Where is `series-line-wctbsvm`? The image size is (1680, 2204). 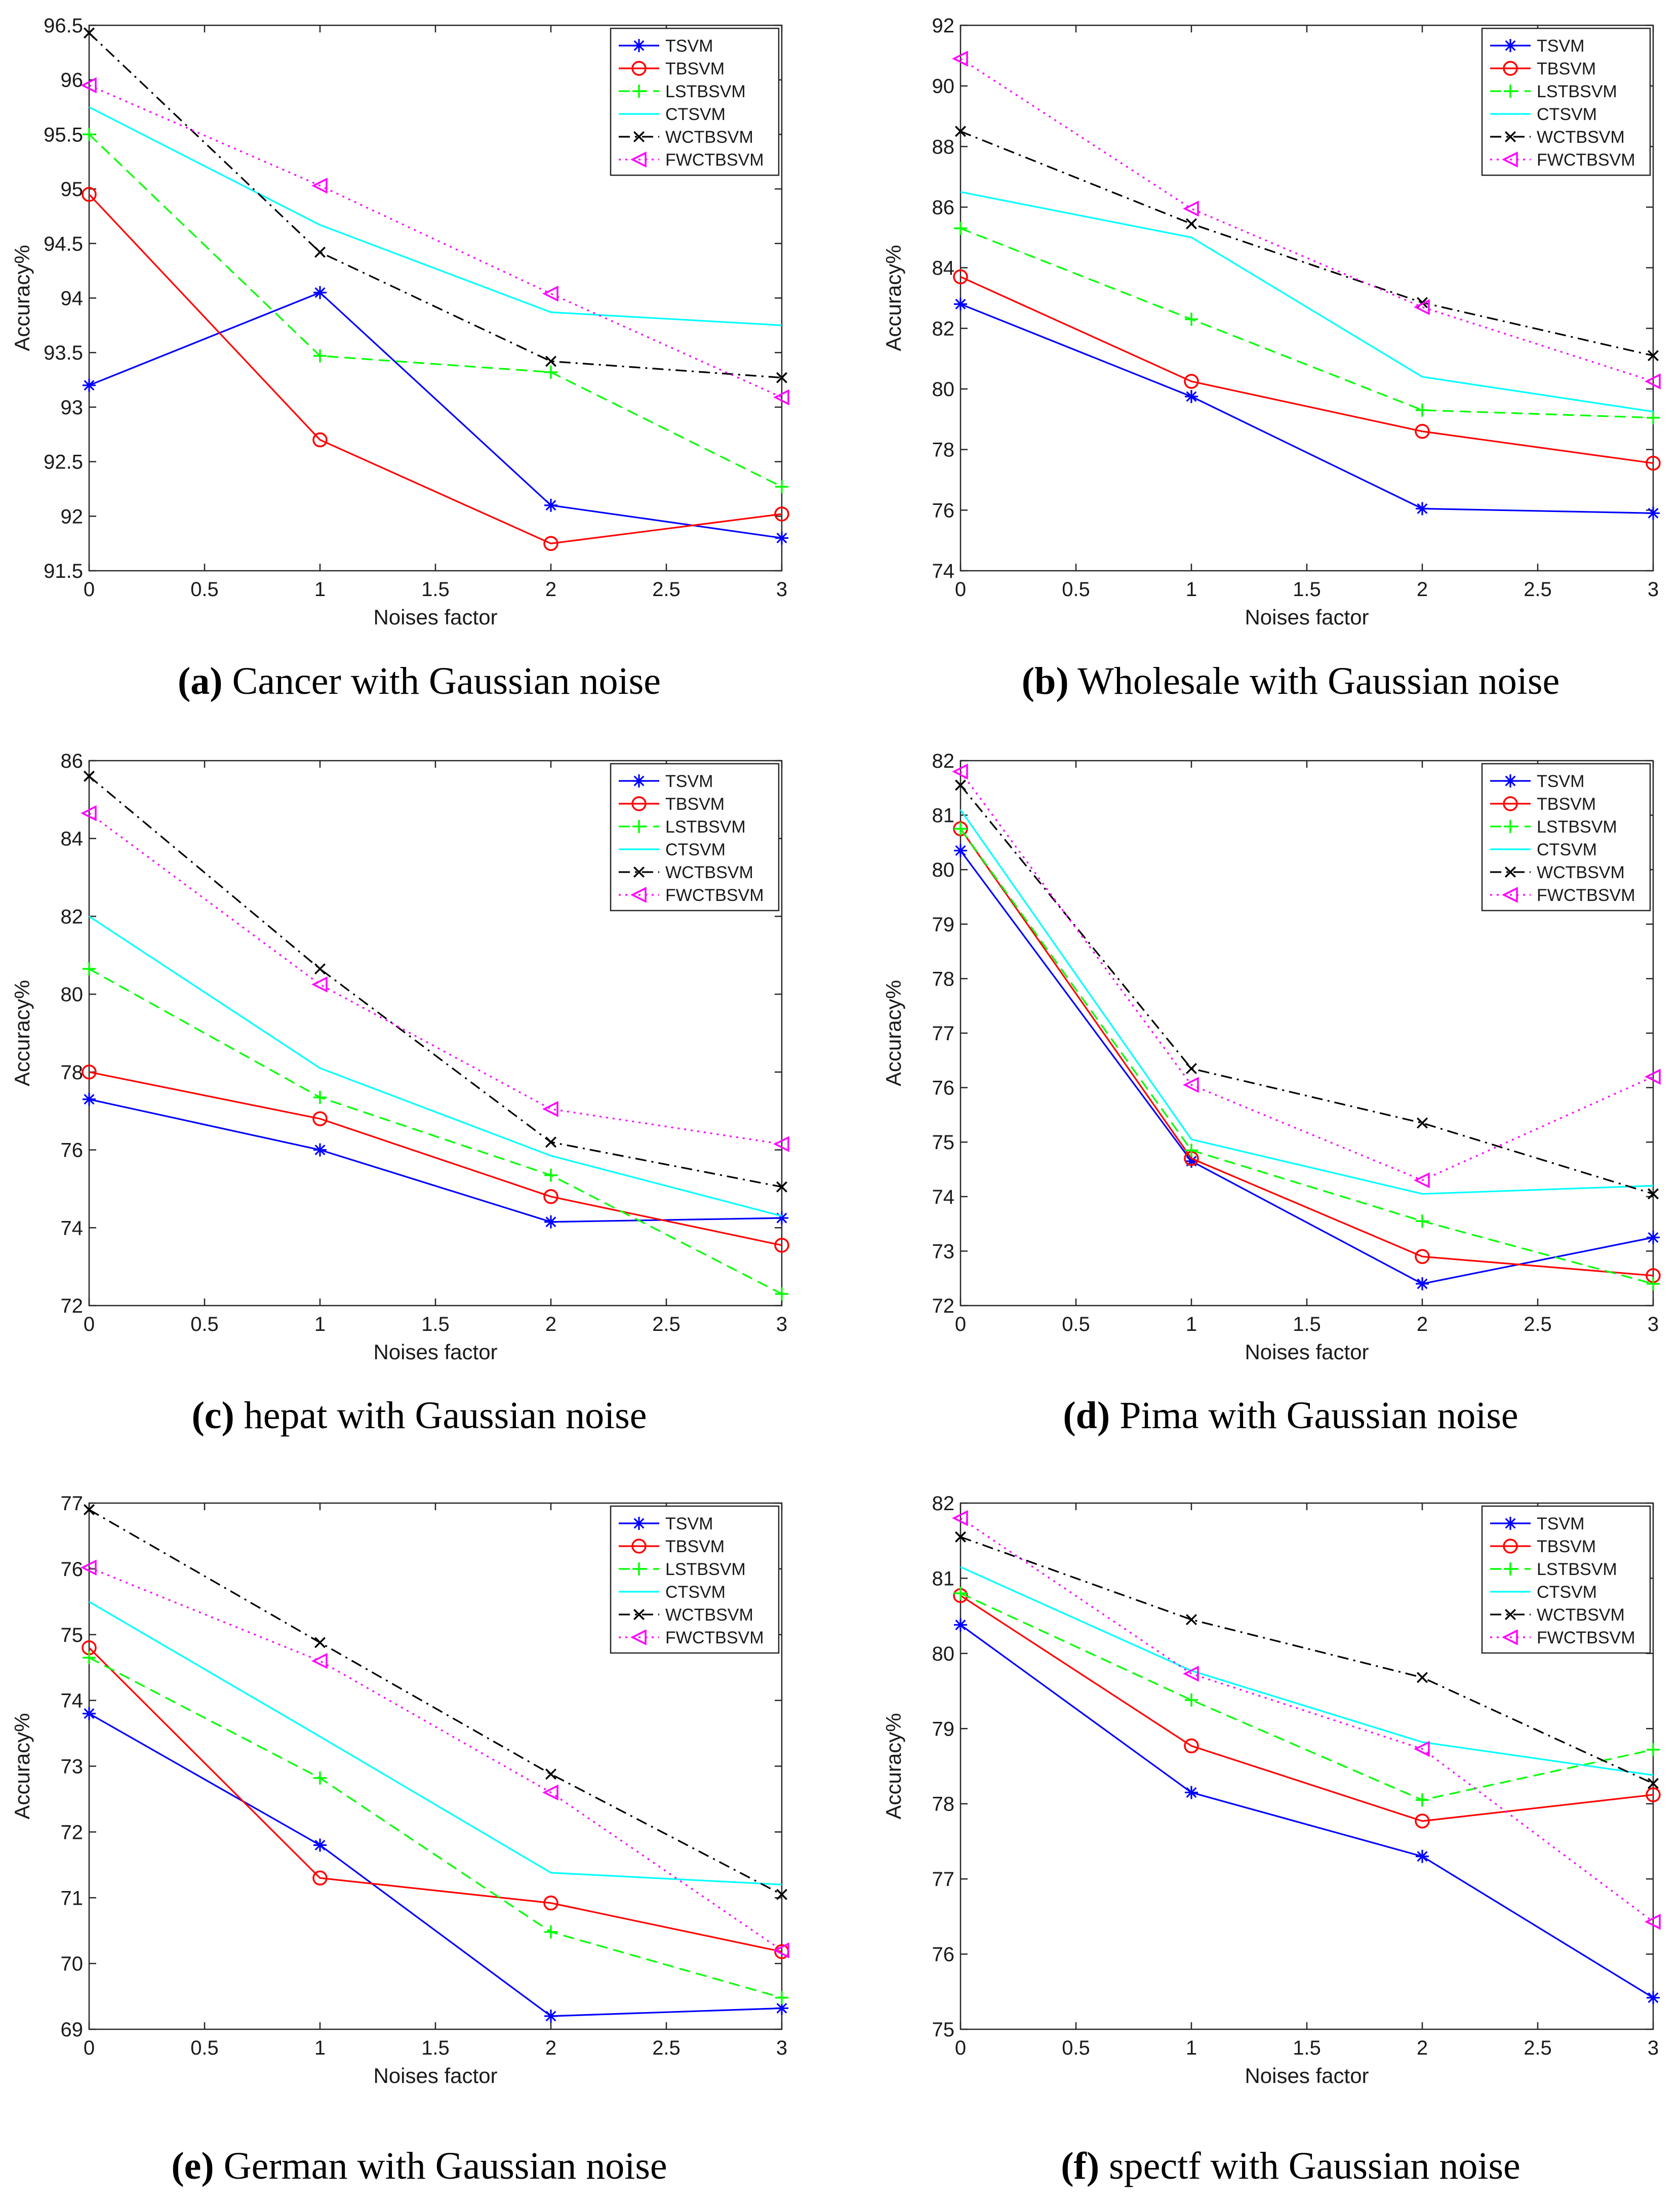 series-line-wctbsvm is located at coordinates (1307, 990).